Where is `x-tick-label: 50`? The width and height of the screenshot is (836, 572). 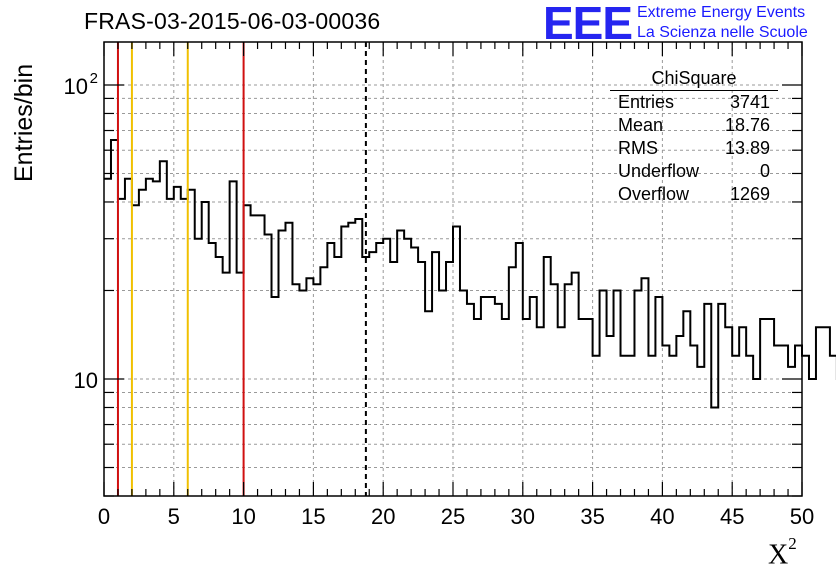 x-tick-label: 50 is located at coordinates (802, 516).